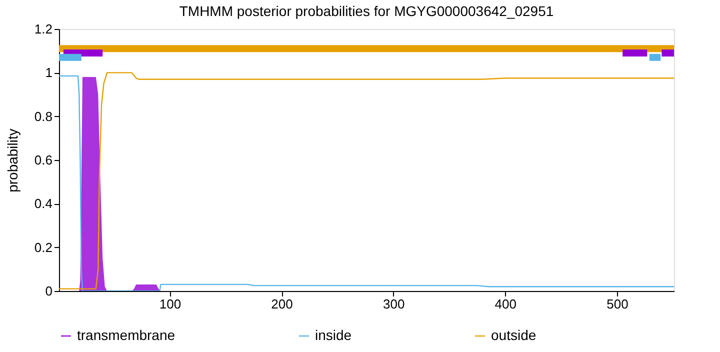 This screenshot has height=352, width=720. Describe the element at coordinates (333, 335) in the screenshot. I see `legend-label: inside` at that location.